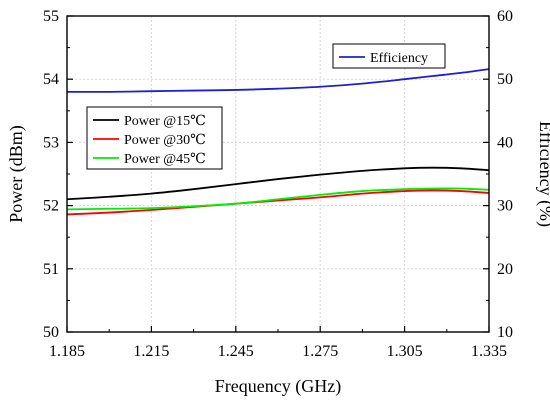 The width and height of the screenshot is (550, 406). What do you see at coordinates (505, 79) in the screenshot?
I see `y-right-tick-label: 50` at bounding box center [505, 79].